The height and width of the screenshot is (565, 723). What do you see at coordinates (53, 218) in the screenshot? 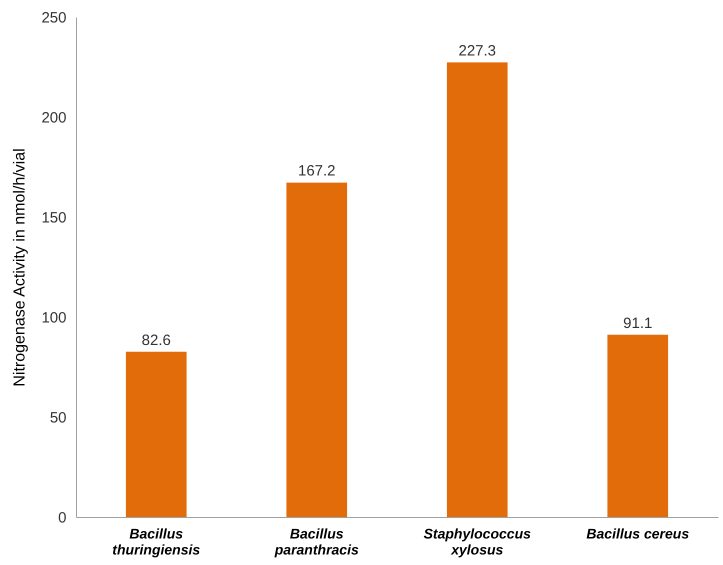
I see `y-tick-label: 150` at bounding box center [53, 218].